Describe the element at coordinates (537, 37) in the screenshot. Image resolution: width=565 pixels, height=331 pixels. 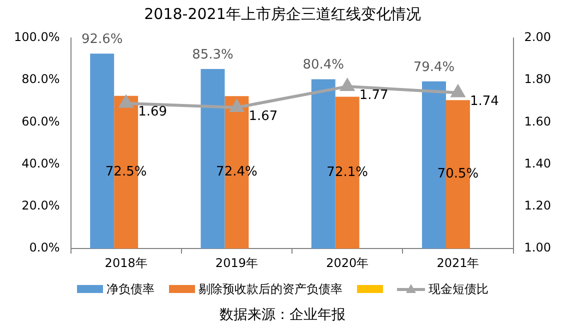
I see `y2-tick-label: 2.00` at that location.